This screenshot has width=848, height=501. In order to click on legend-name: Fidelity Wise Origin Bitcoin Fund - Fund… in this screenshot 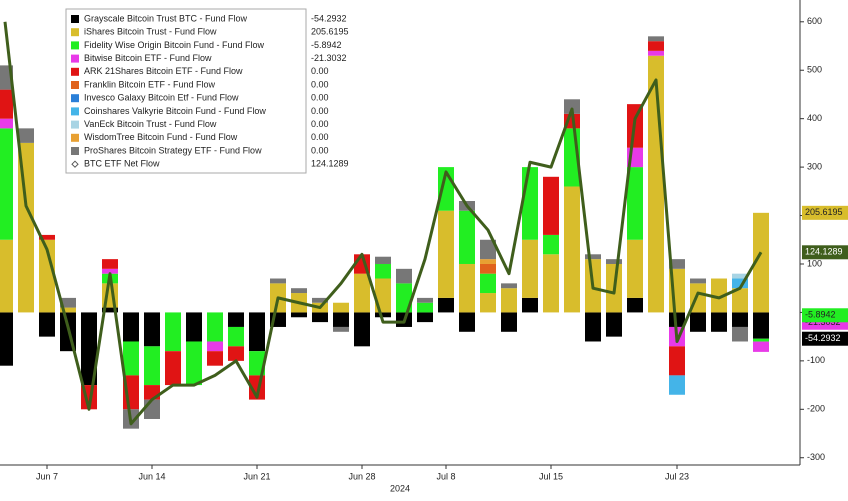, I will do `click(174, 45)`.